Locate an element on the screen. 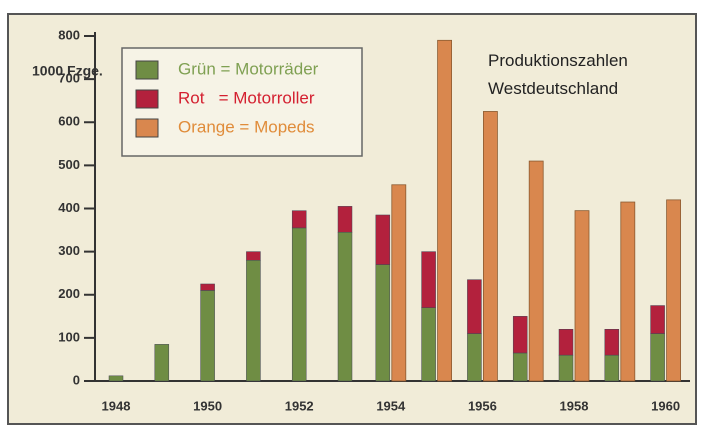 This screenshot has width=704, height=431. x-tick-label: 1960 is located at coordinates (665, 405).